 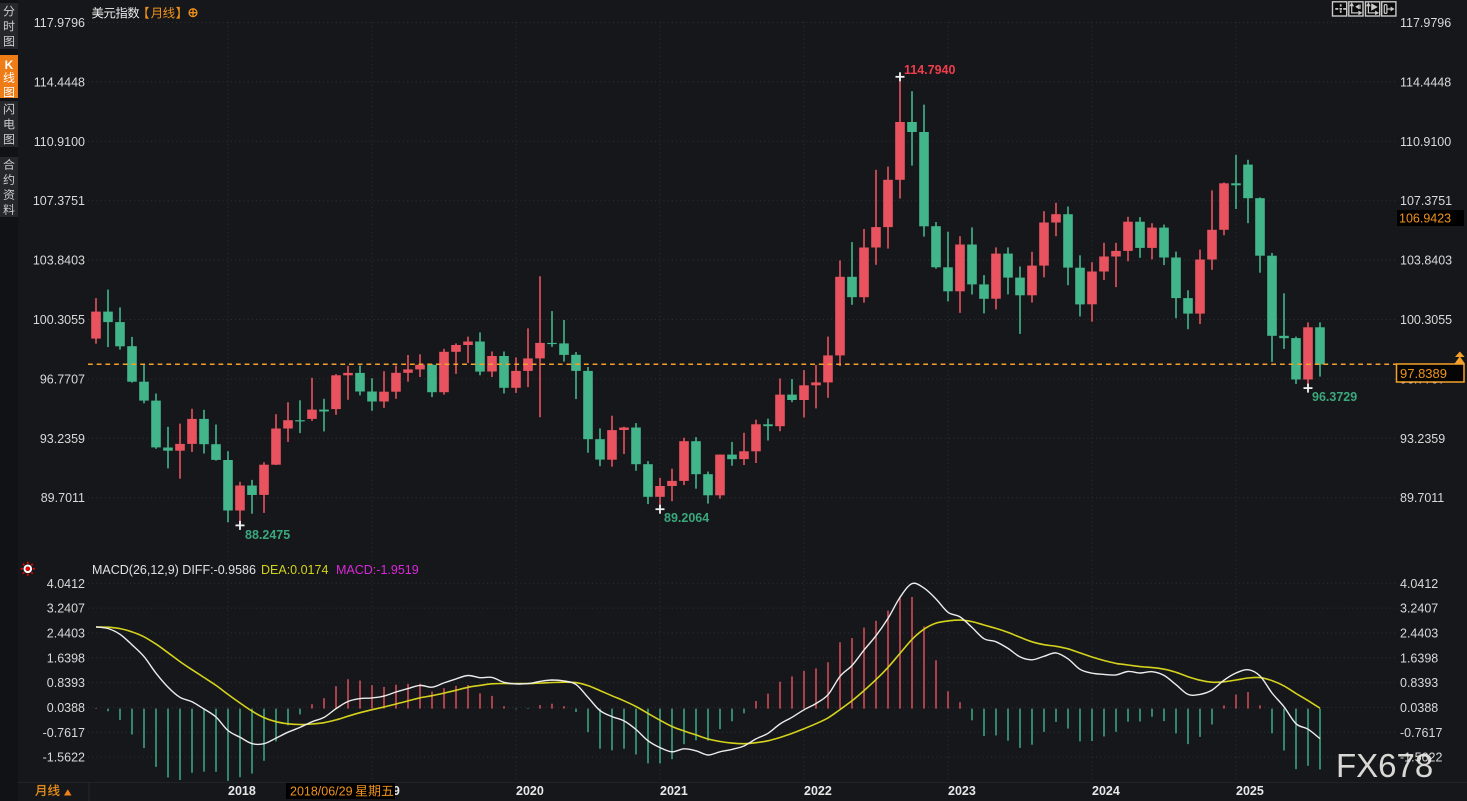 What do you see at coordinates (1425, 219) in the screenshot?
I see `svg-text: 106.9423` at bounding box center [1425, 219].